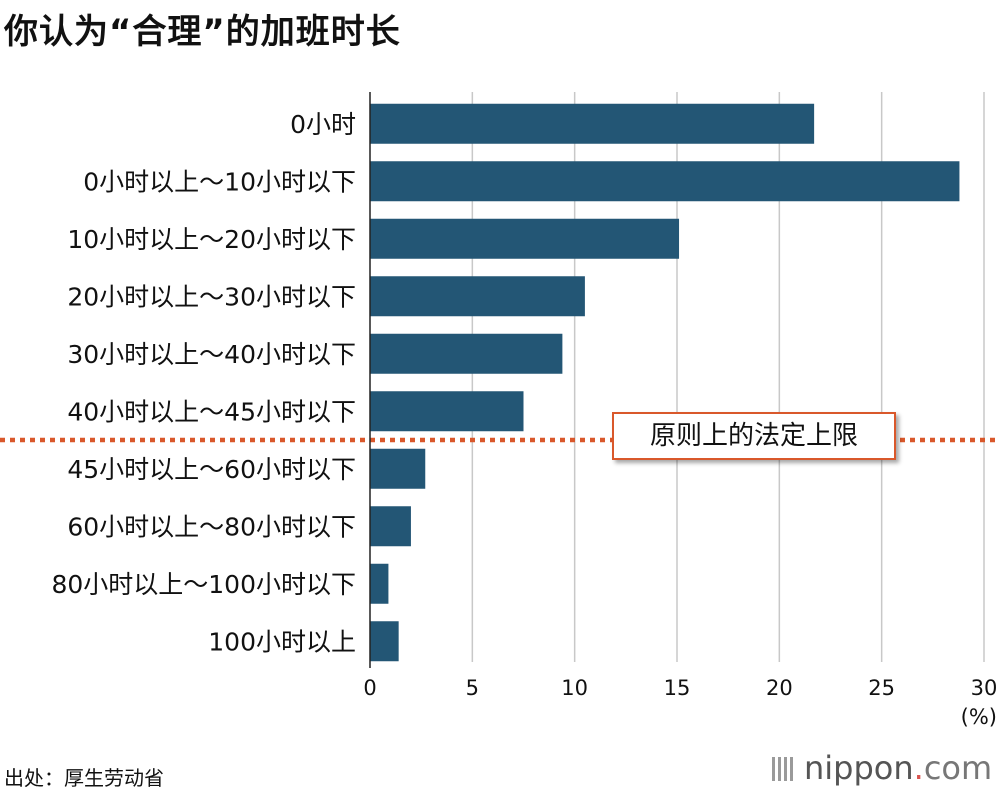 The height and width of the screenshot is (796, 1000). I want to click on category-label: 10小时以上～20小时以下, so click(211, 239).